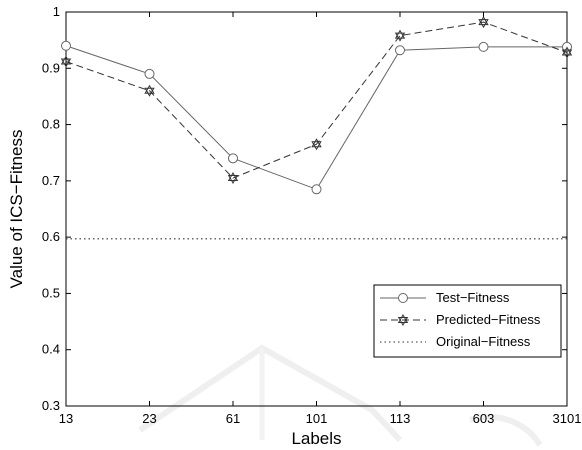 Image resolution: width=582 pixels, height=450 pixels. Describe the element at coordinates (484, 418) in the screenshot. I see `x-tick-label: 603` at that location.